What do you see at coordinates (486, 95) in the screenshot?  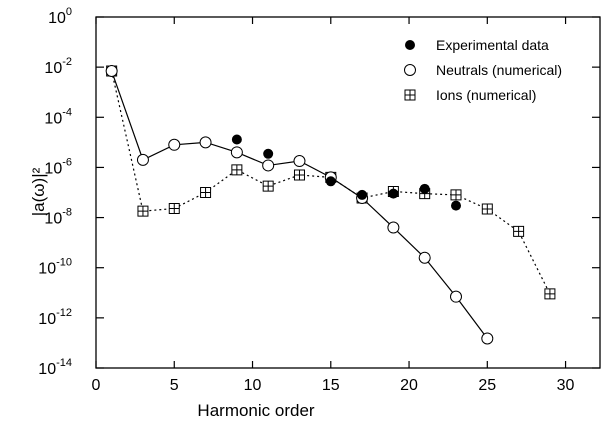 I see `legend-label: Ions (numerical)` at bounding box center [486, 95].